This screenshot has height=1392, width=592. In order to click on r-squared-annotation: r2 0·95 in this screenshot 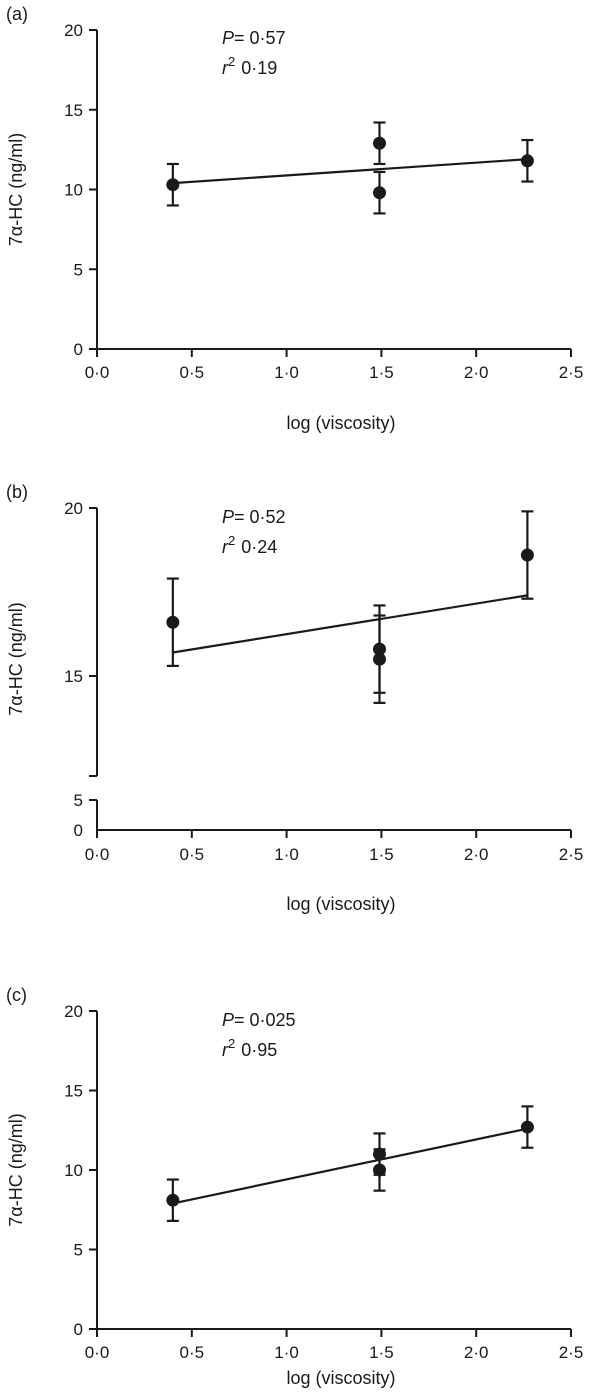, I will do `click(249, 1048)`.